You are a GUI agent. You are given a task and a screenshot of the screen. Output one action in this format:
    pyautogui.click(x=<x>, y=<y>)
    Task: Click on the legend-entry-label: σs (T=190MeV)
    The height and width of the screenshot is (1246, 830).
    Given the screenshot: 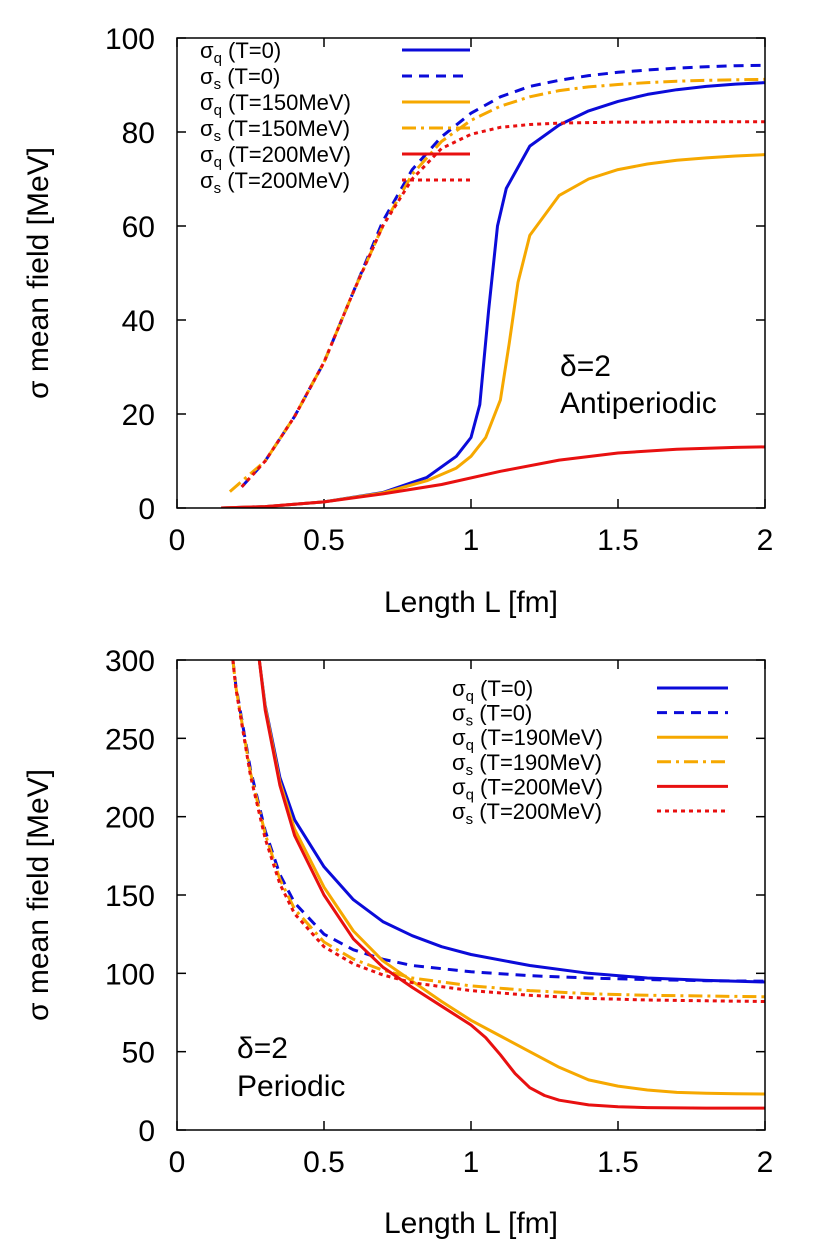 What is the action you would take?
    pyautogui.click(x=527, y=764)
    